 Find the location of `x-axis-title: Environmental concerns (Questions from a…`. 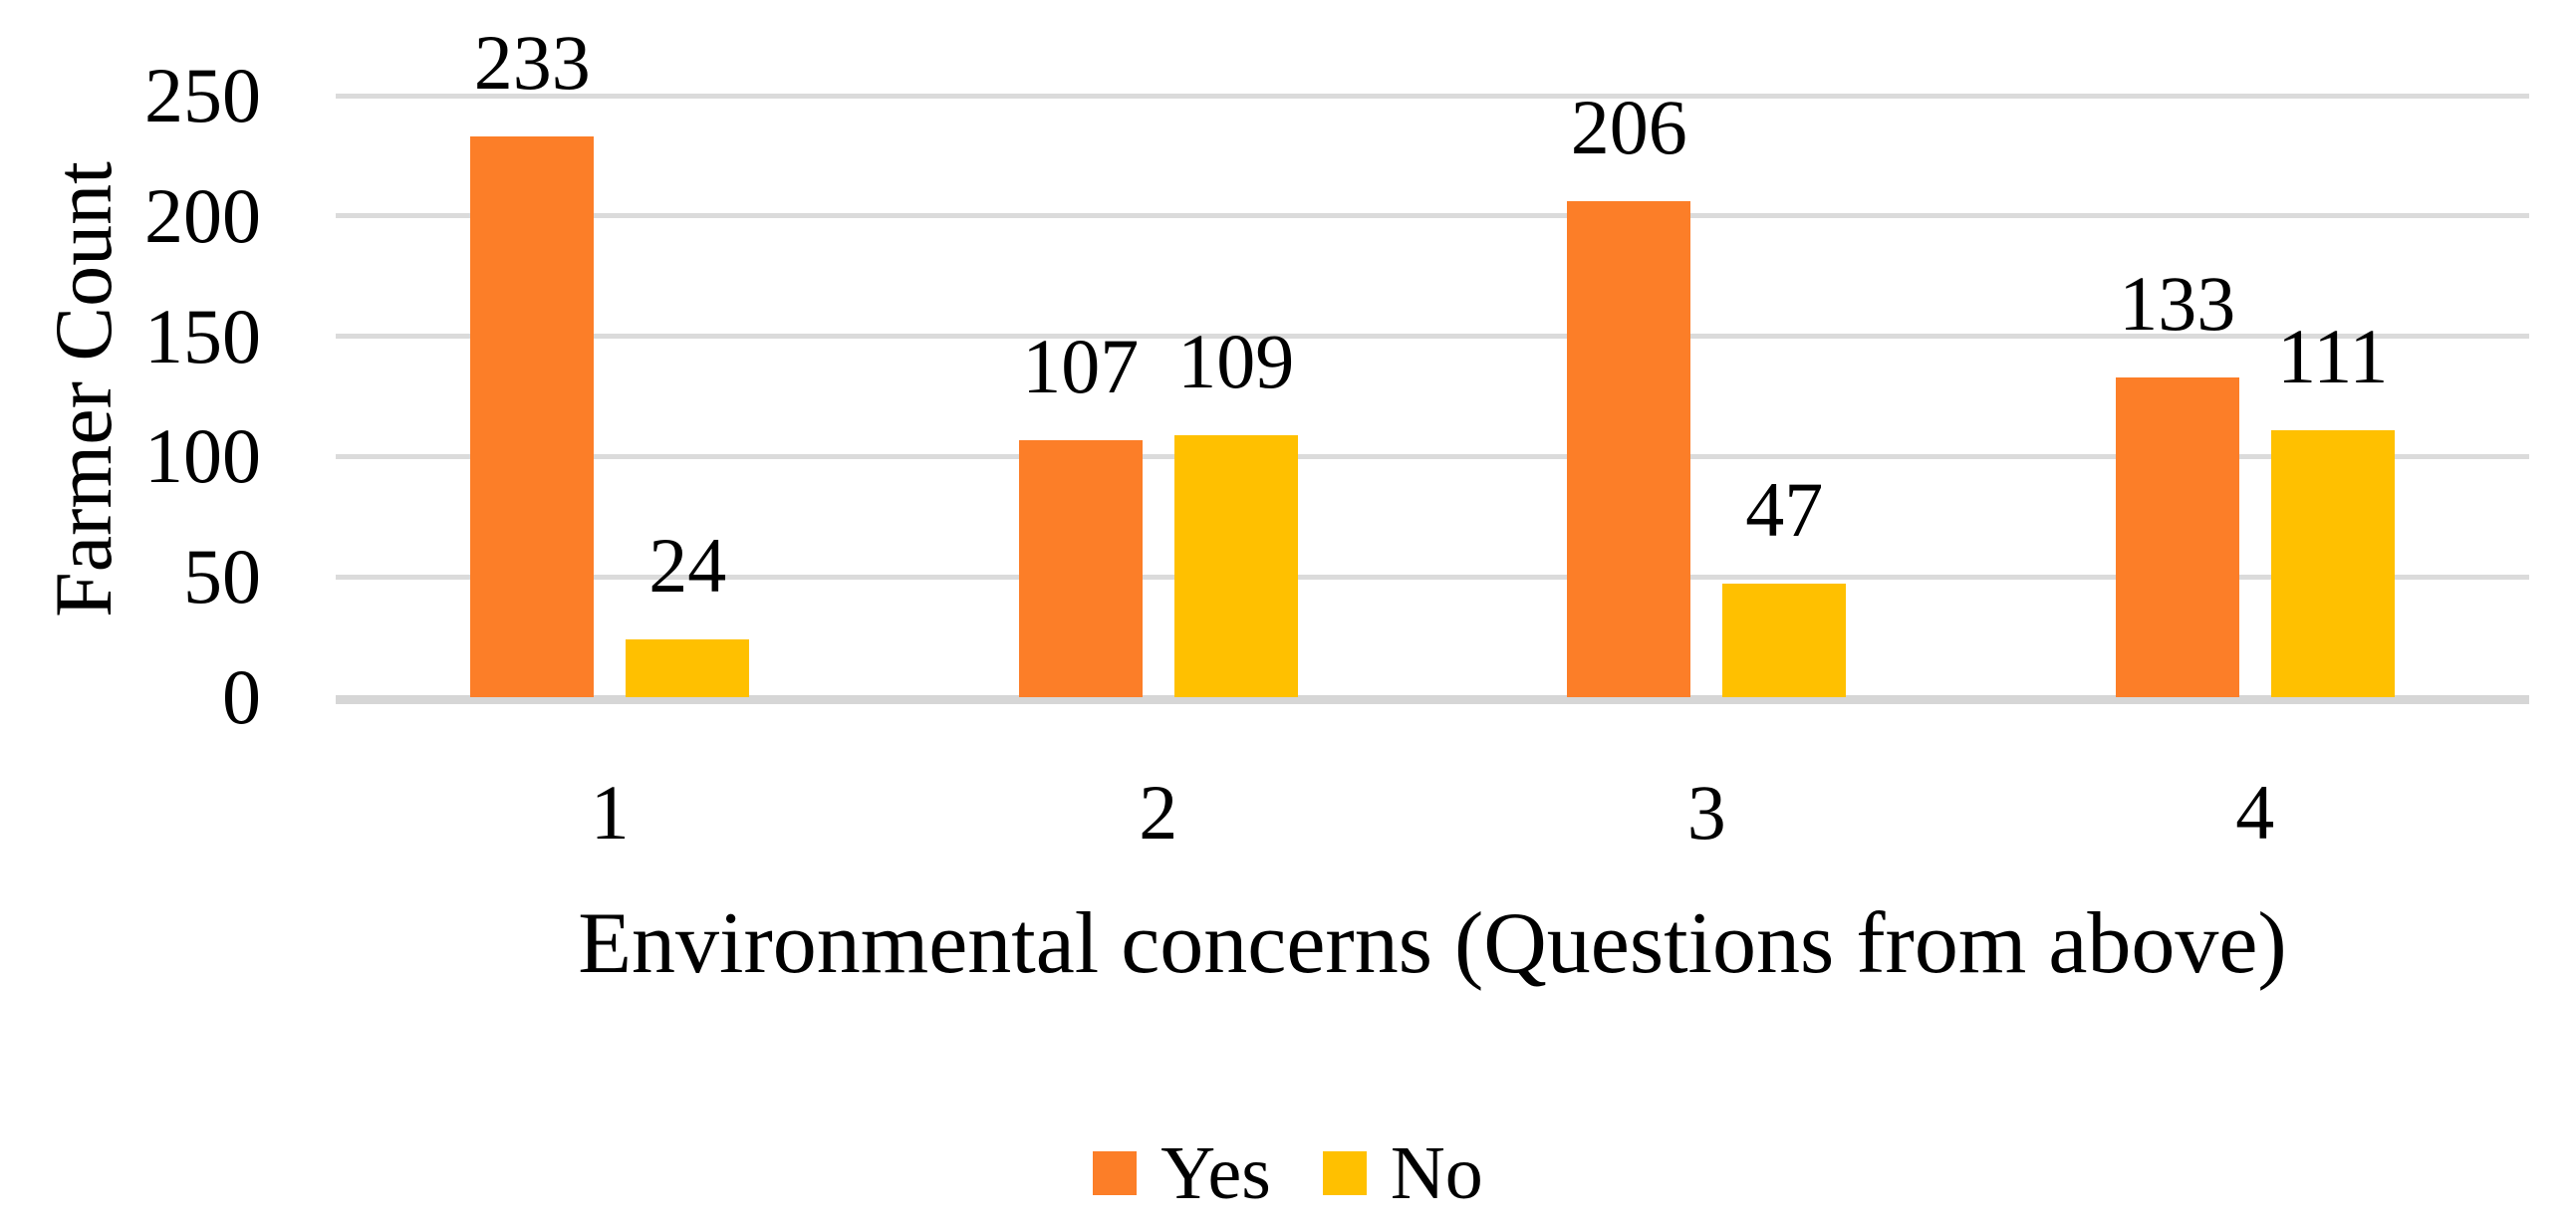

x-axis-title: Environmental concerns (Questions from a… is located at coordinates (1432, 943).